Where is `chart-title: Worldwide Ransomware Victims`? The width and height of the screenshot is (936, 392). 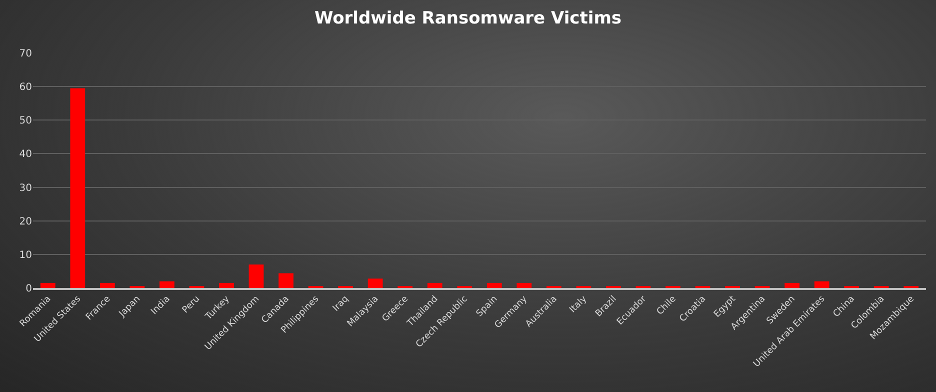
chart-title: Worldwide Ransomware Victims is located at coordinates (468, 18).